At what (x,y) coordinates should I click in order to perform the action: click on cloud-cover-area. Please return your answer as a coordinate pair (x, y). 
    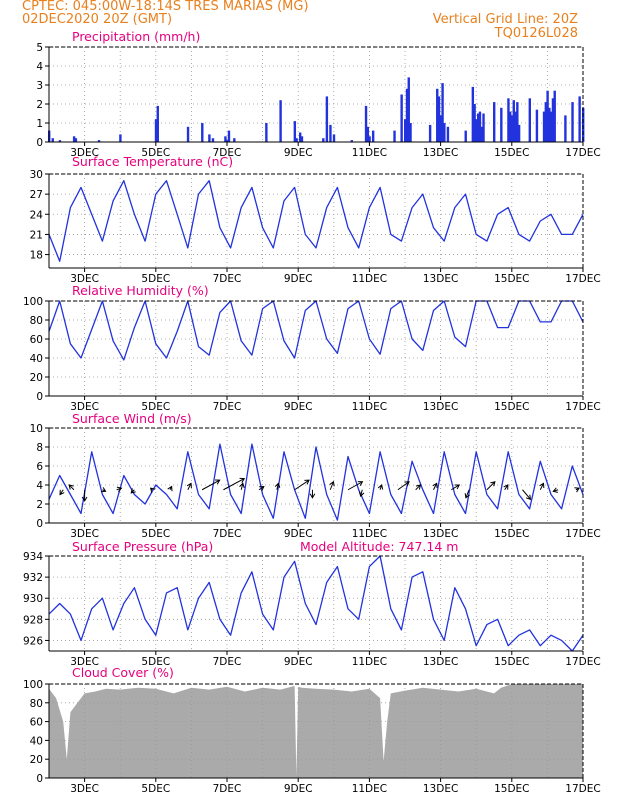
    Looking at the image, I should click on (316, 731).